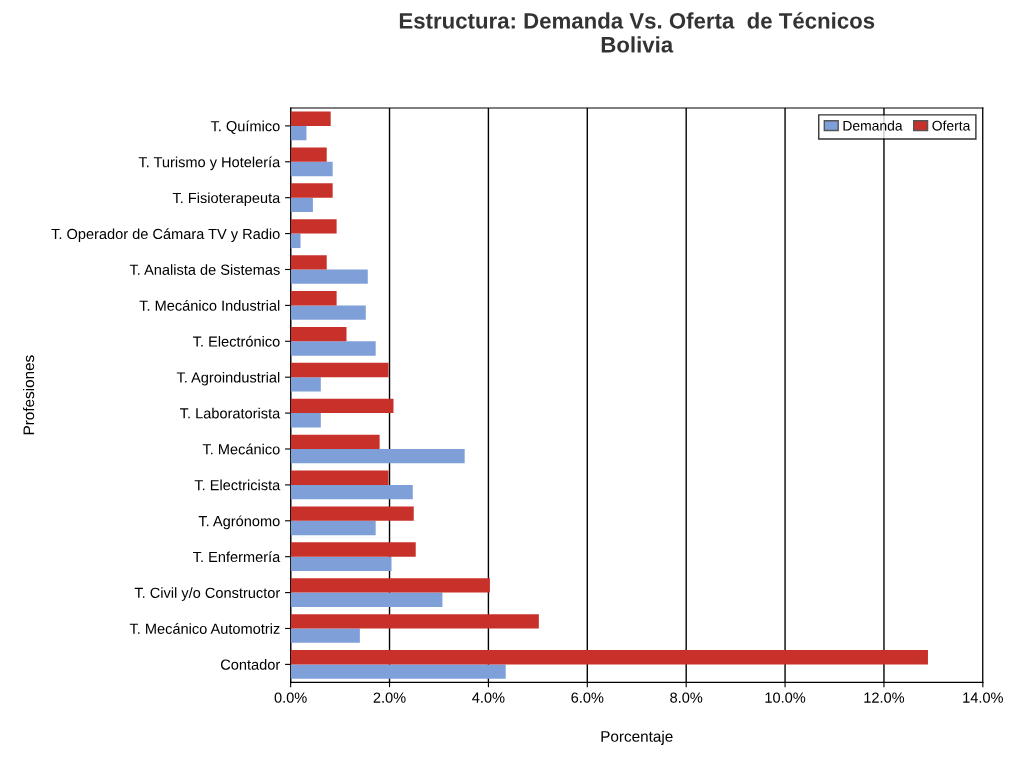 Image resolution: width=1027 pixels, height=771 pixels. What do you see at coordinates (165, 235) in the screenshot?
I see `y-tick-label: T. Operador de Cámara TV y Radio` at bounding box center [165, 235].